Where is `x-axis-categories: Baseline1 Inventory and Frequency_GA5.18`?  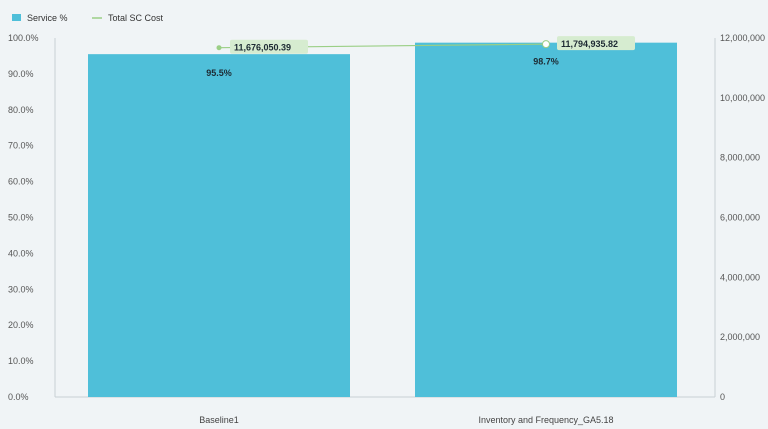 x-axis-categories: Baseline1 Inventory and Frequency_GA5.18 is located at coordinates (406, 420).